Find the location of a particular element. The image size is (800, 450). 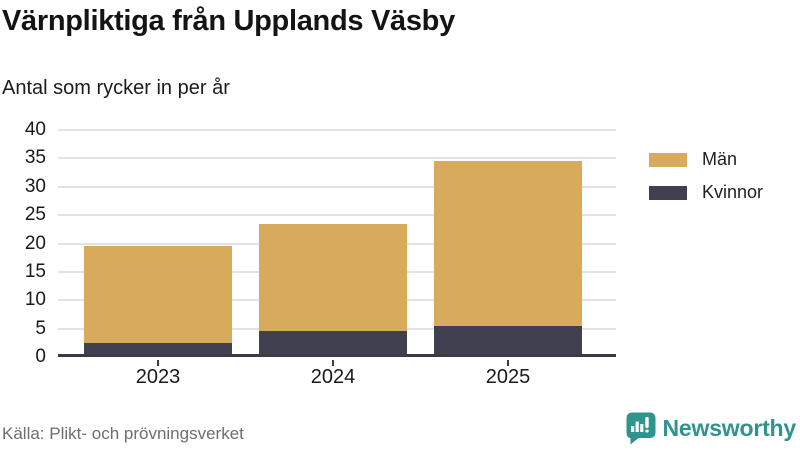

legend: Män Kvinnor is located at coordinates (706, 182).